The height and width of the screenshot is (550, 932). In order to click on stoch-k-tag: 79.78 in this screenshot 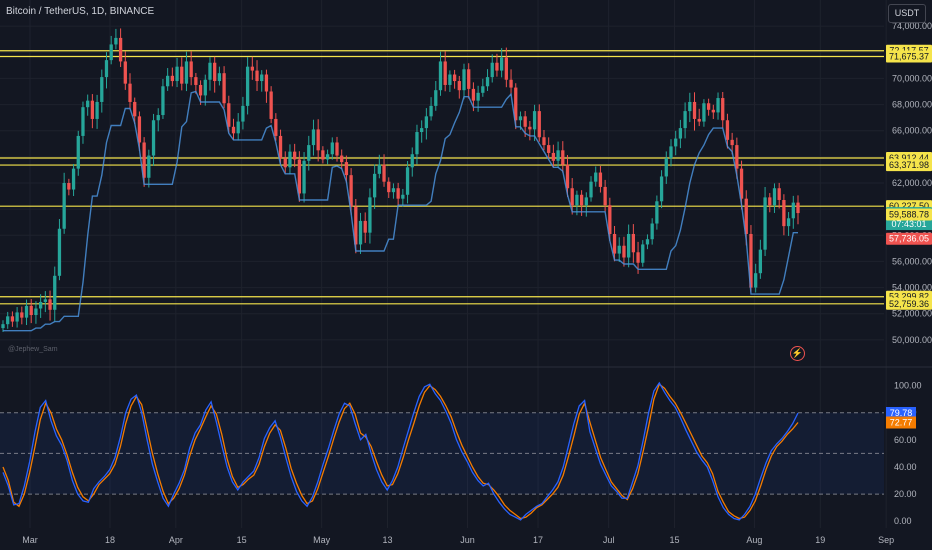, I will do `click(901, 413)`.